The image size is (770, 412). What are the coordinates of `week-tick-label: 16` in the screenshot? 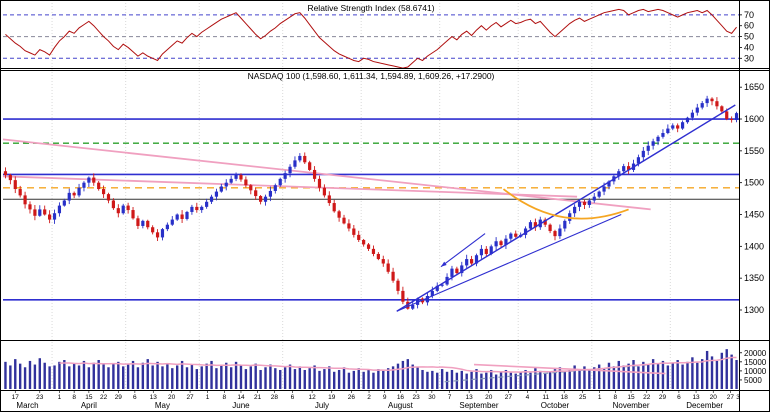 It's located at (401, 397).